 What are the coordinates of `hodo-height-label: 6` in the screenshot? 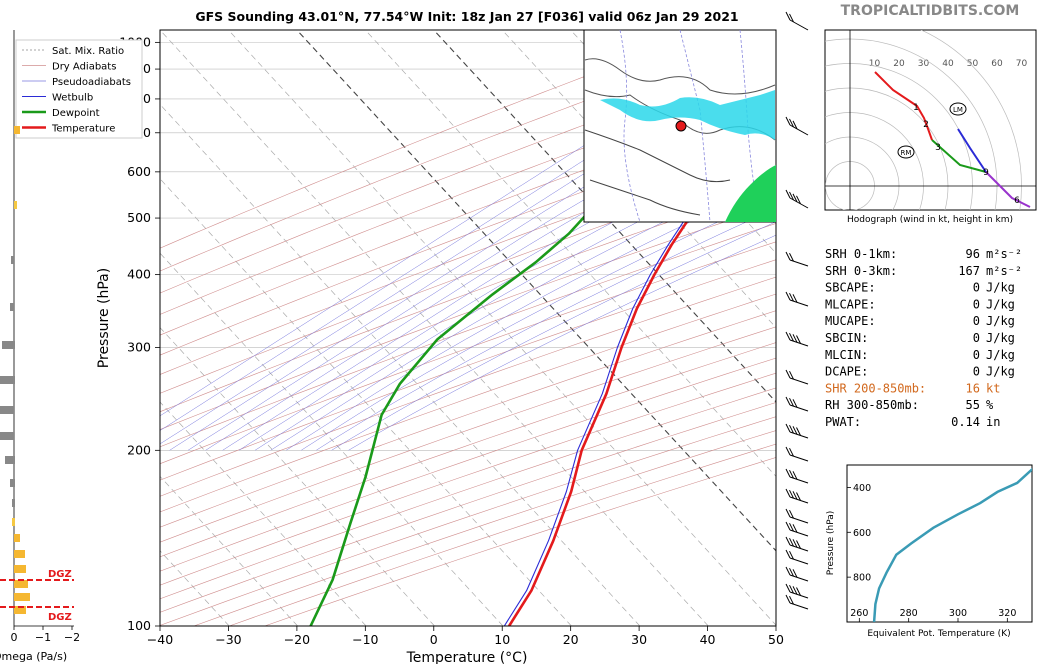 It's located at (1017, 201).